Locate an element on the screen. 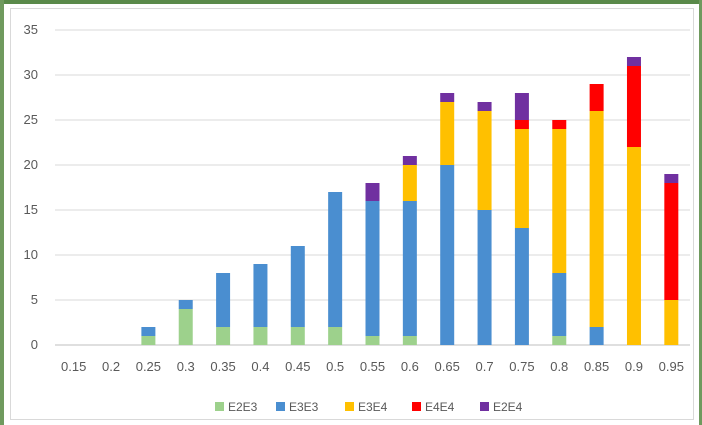  y-tick-label: 10 is located at coordinates (31, 254).